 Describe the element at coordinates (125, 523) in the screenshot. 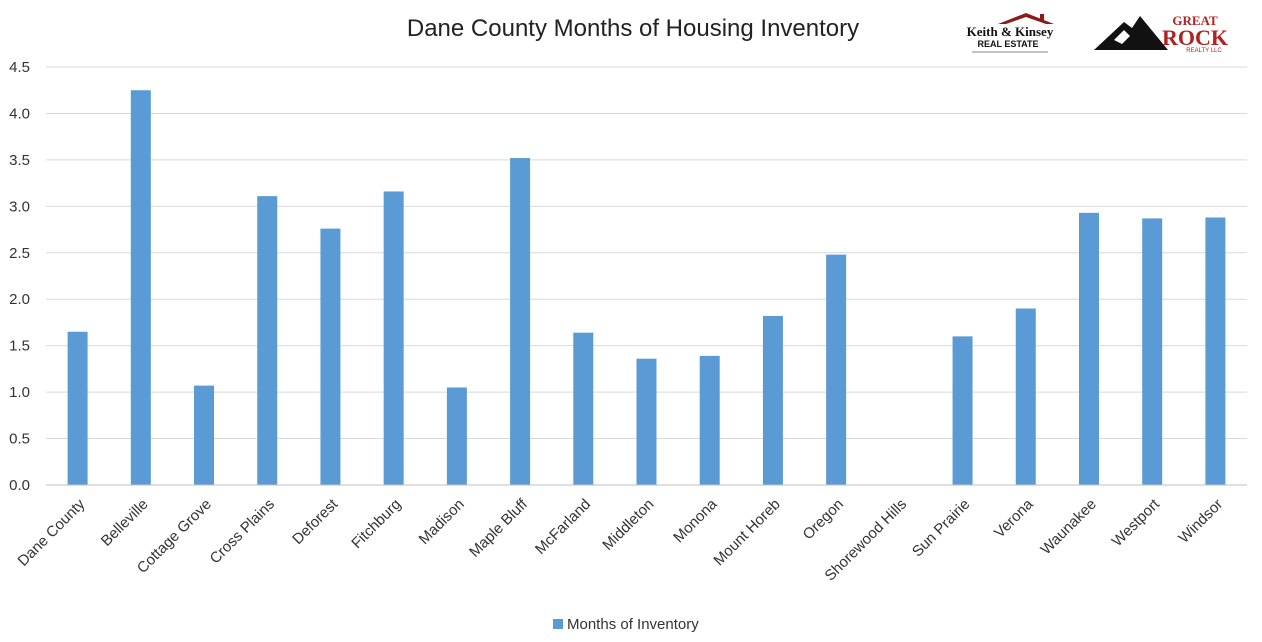

I see `x-tick-label: Belleville` at that location.